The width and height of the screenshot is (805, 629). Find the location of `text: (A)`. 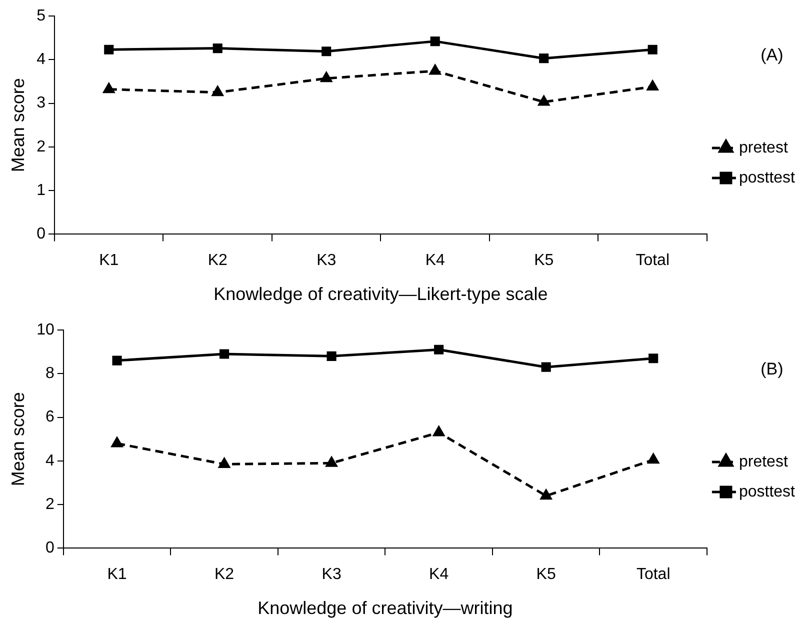

text: (A) is located at coordinates (772, 55).